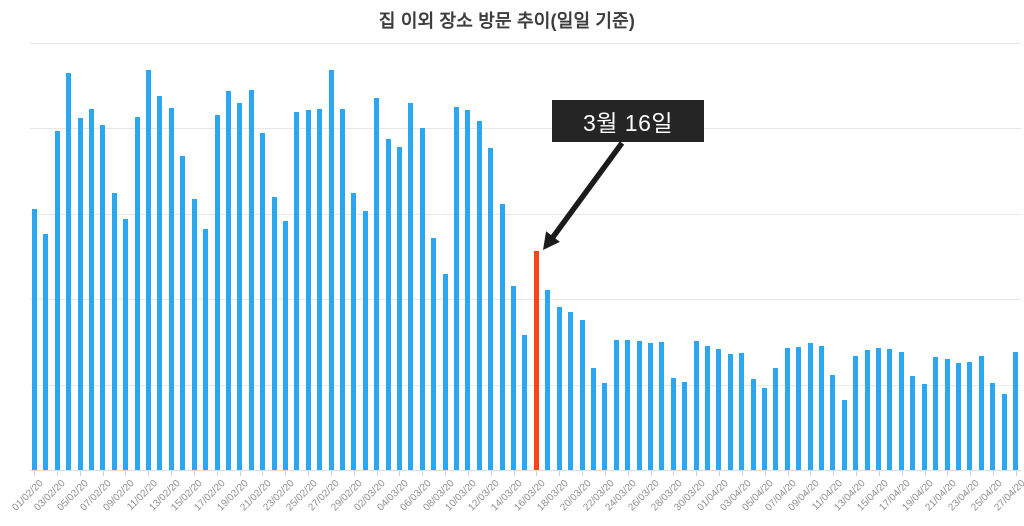  I want to click on highlight-bar, so click(536, 360).